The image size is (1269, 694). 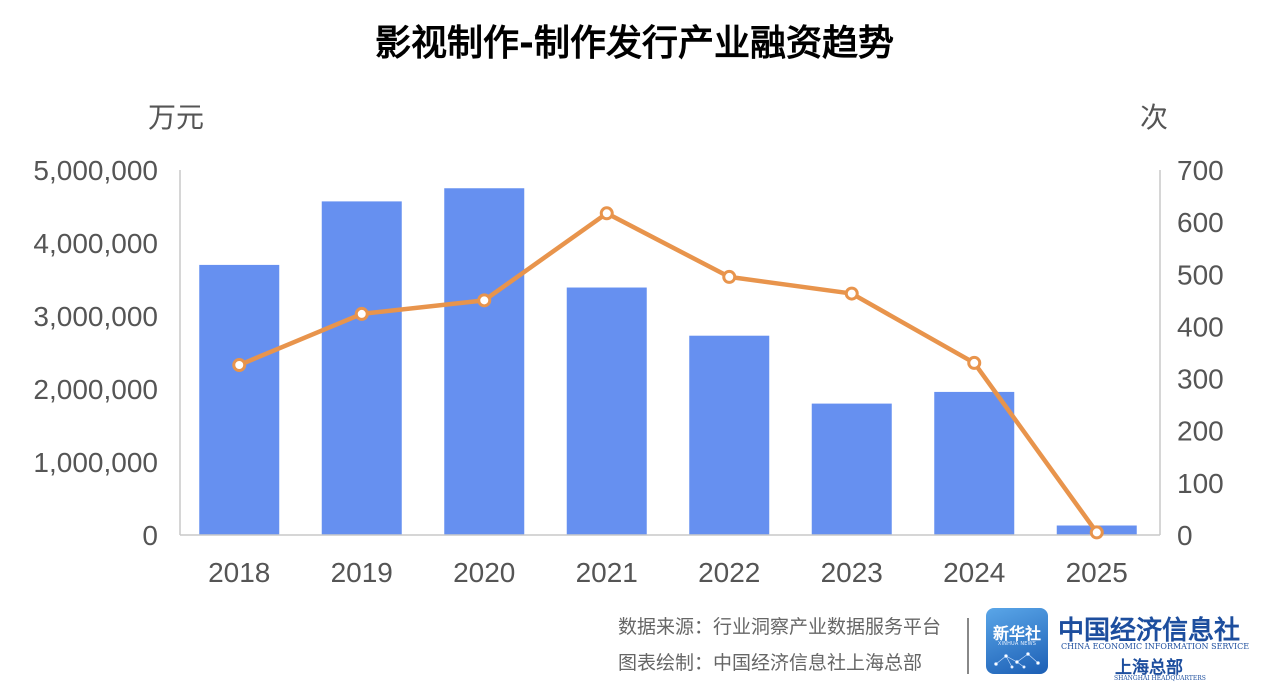 I want to click on line-point-2021, so click(x=606, y=213).